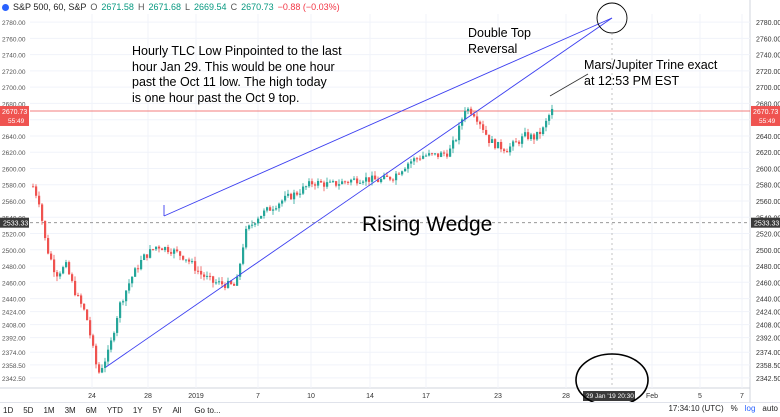 The height and width of the screenshot is (417, 780). I want to click on y-tick-label: 2342.50, so click(768, 379).